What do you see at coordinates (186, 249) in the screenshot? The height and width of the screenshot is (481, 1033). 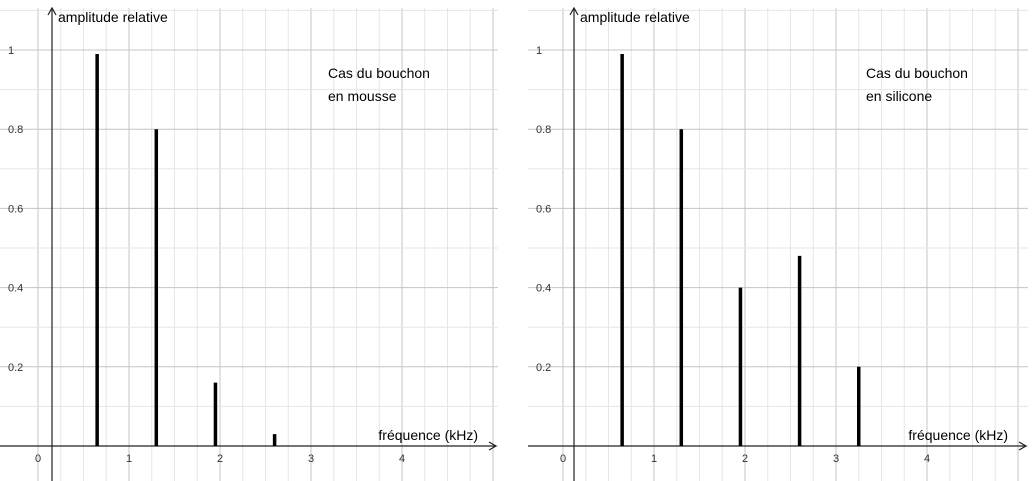 I see `bars` at bounding box center [186, 249].